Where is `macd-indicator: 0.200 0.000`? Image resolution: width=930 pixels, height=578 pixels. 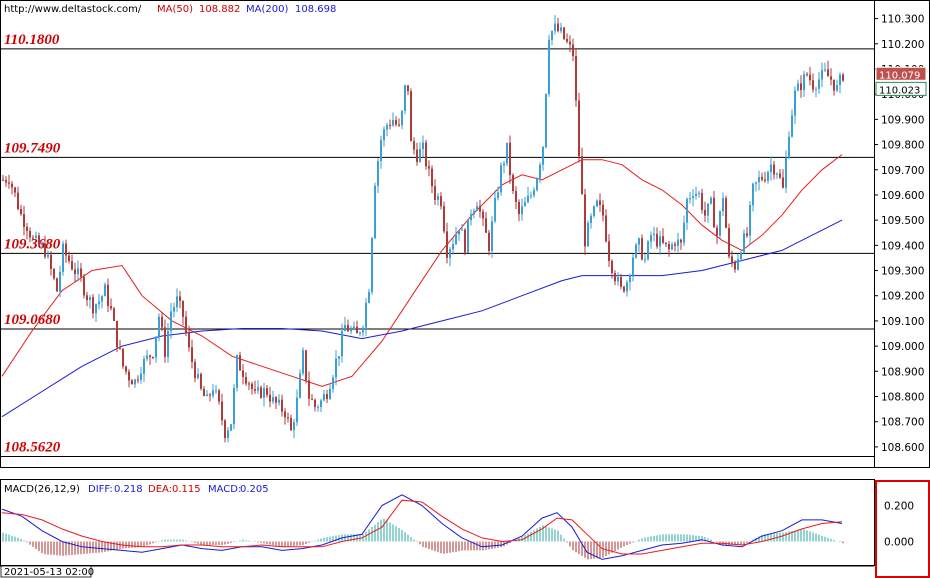 macd-indicator: 0.200 0.000 is located at coordinates (457, 527).